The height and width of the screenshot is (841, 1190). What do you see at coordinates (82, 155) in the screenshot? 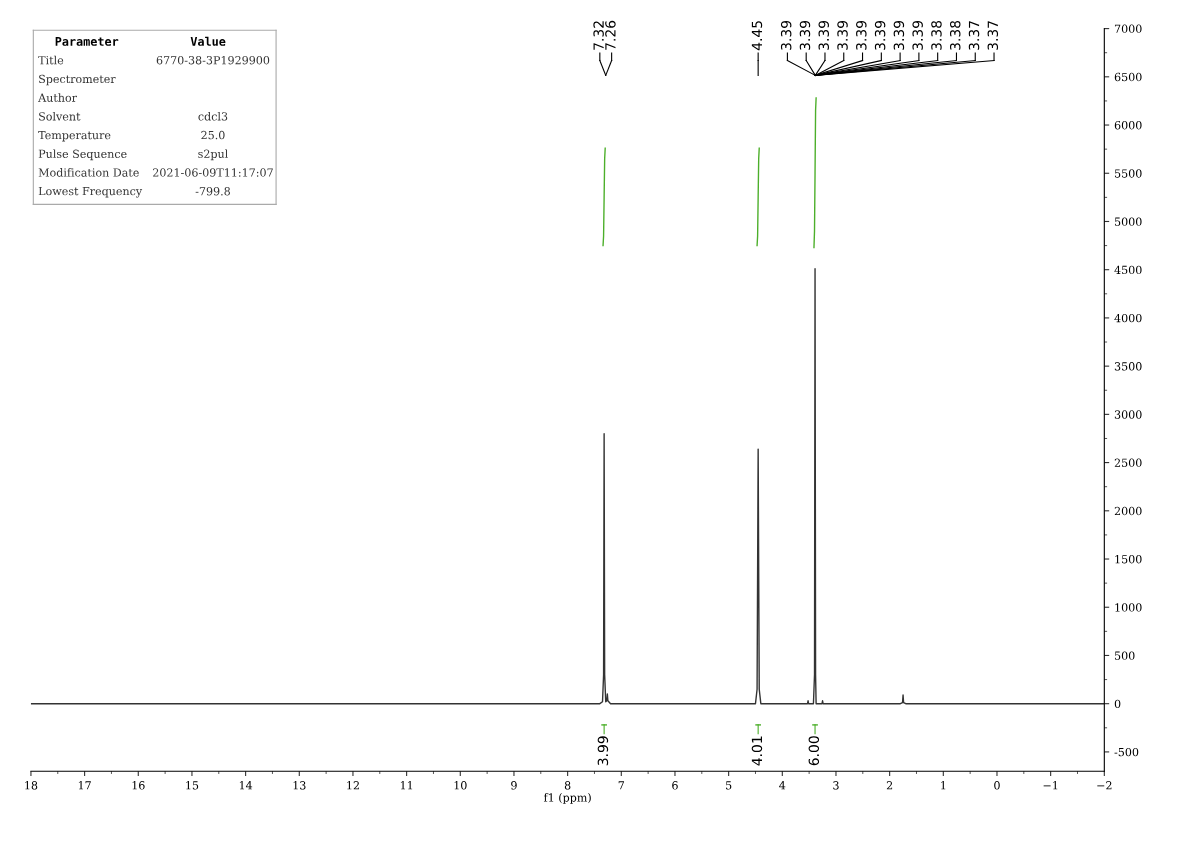
I see `category-label: Pulse Sequence` at bounding box center [82, 155].